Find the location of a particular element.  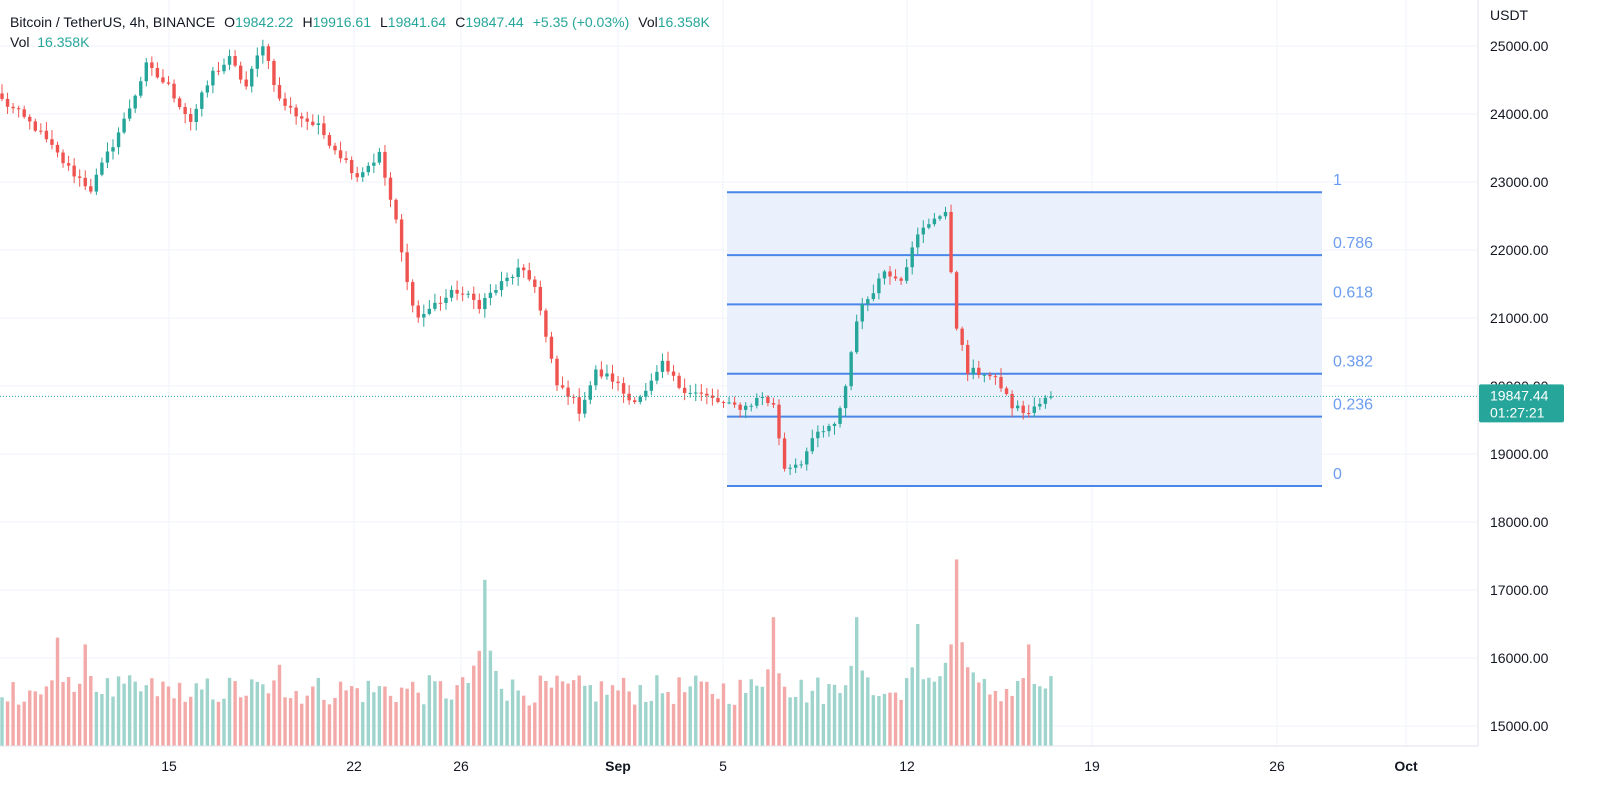

fib-level-label: 0.618 is located at coordinates (1353, 292).